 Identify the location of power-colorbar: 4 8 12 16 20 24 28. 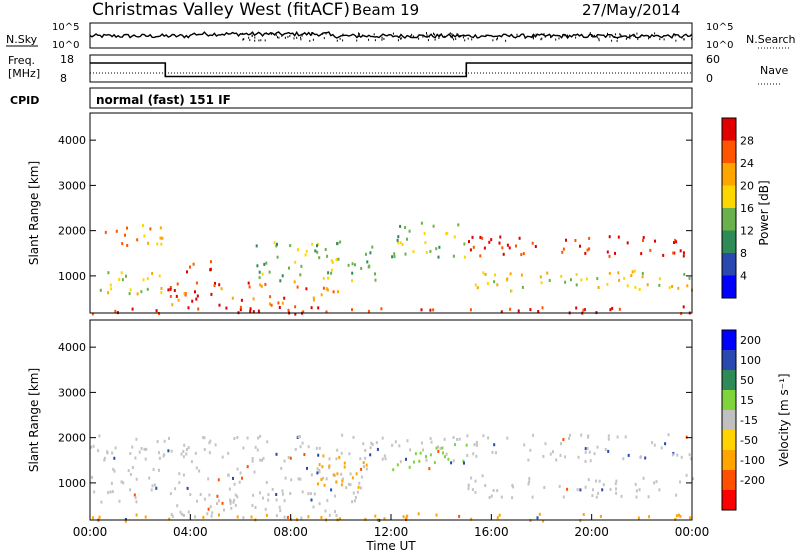
(737, 208).